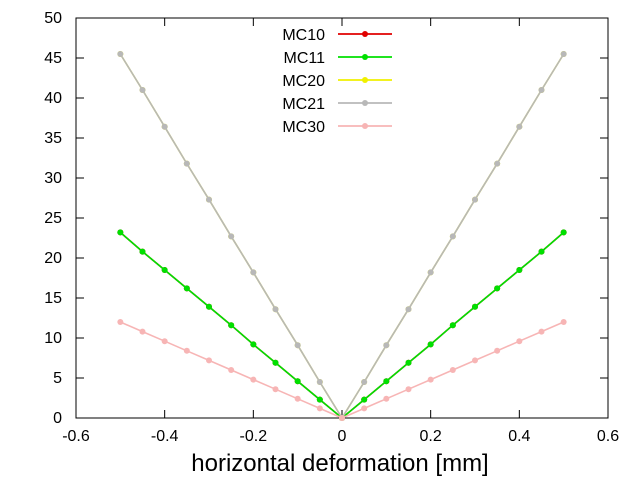 The height and width of the screenshot is (480, 640). Describe the element at coordinates (53, 338) in the screenshot. I see `y-tick-label: 10` at that location.